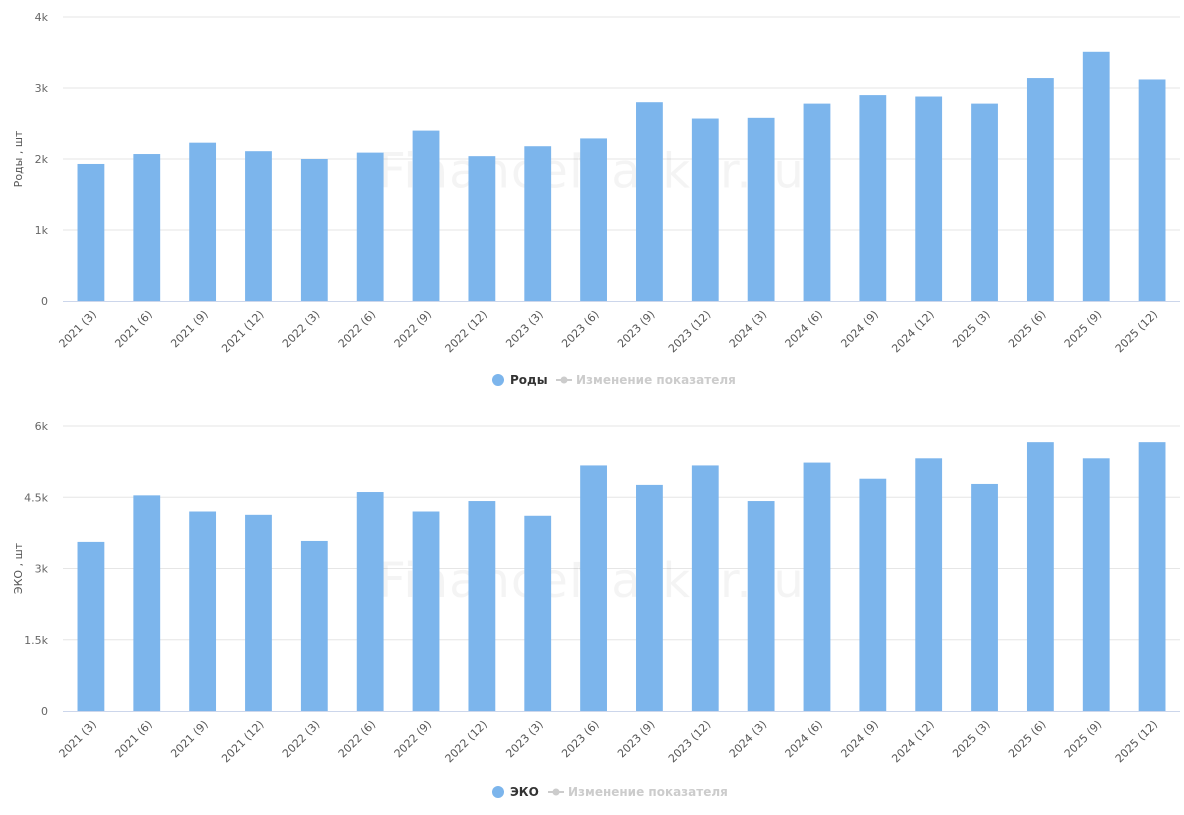  Describe the element at coordinates (42, 17) in the screenshot. I see `births-y-tick-label: 4k` at that location.